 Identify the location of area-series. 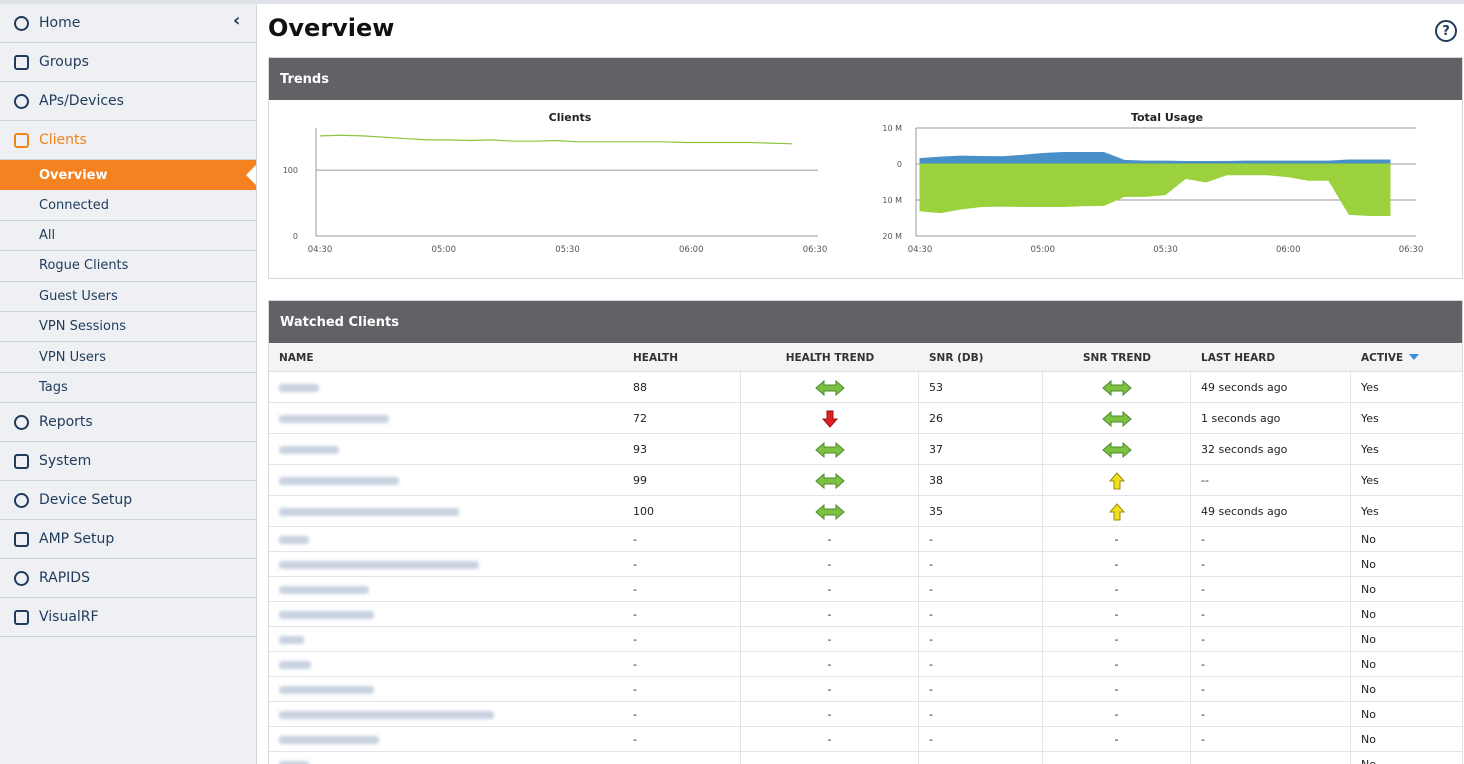
(1155, 158).